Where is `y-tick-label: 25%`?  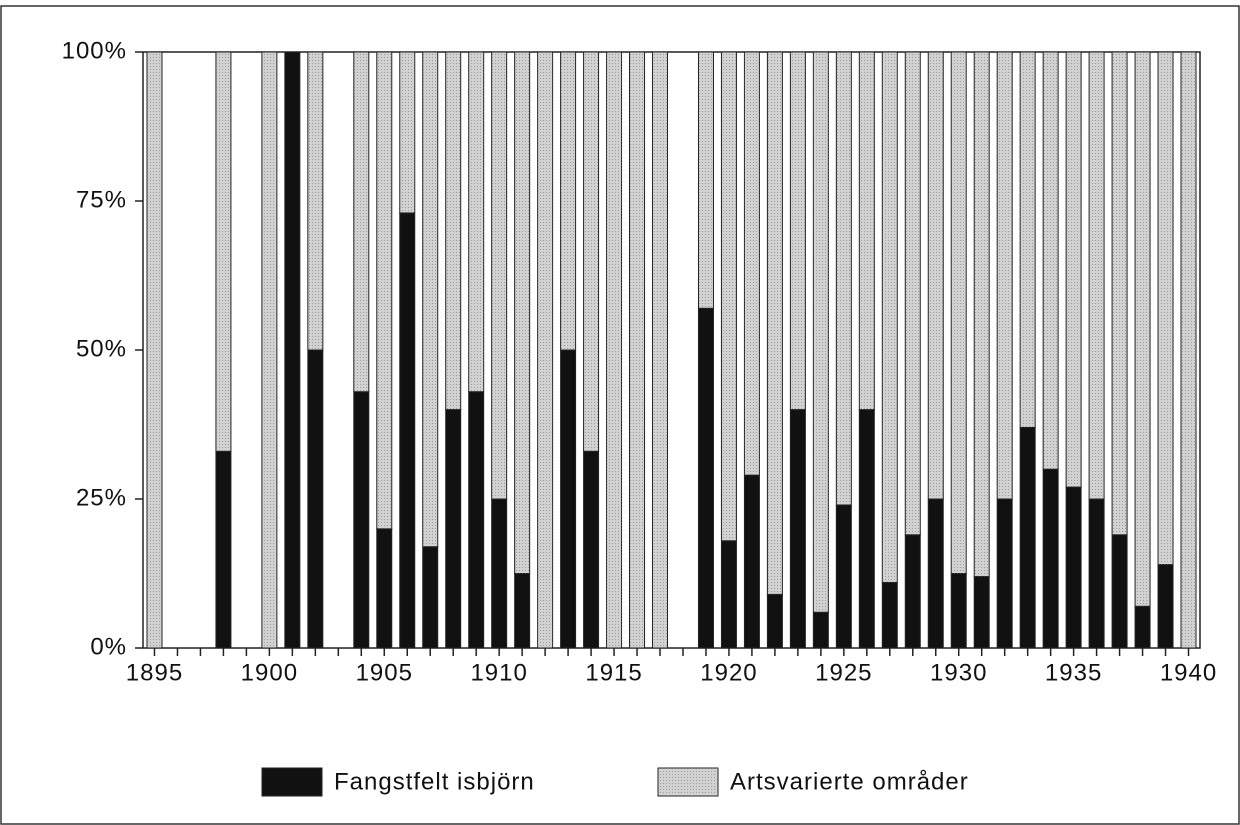 y-tick-label: 25% is located at coordinates (101, 497).